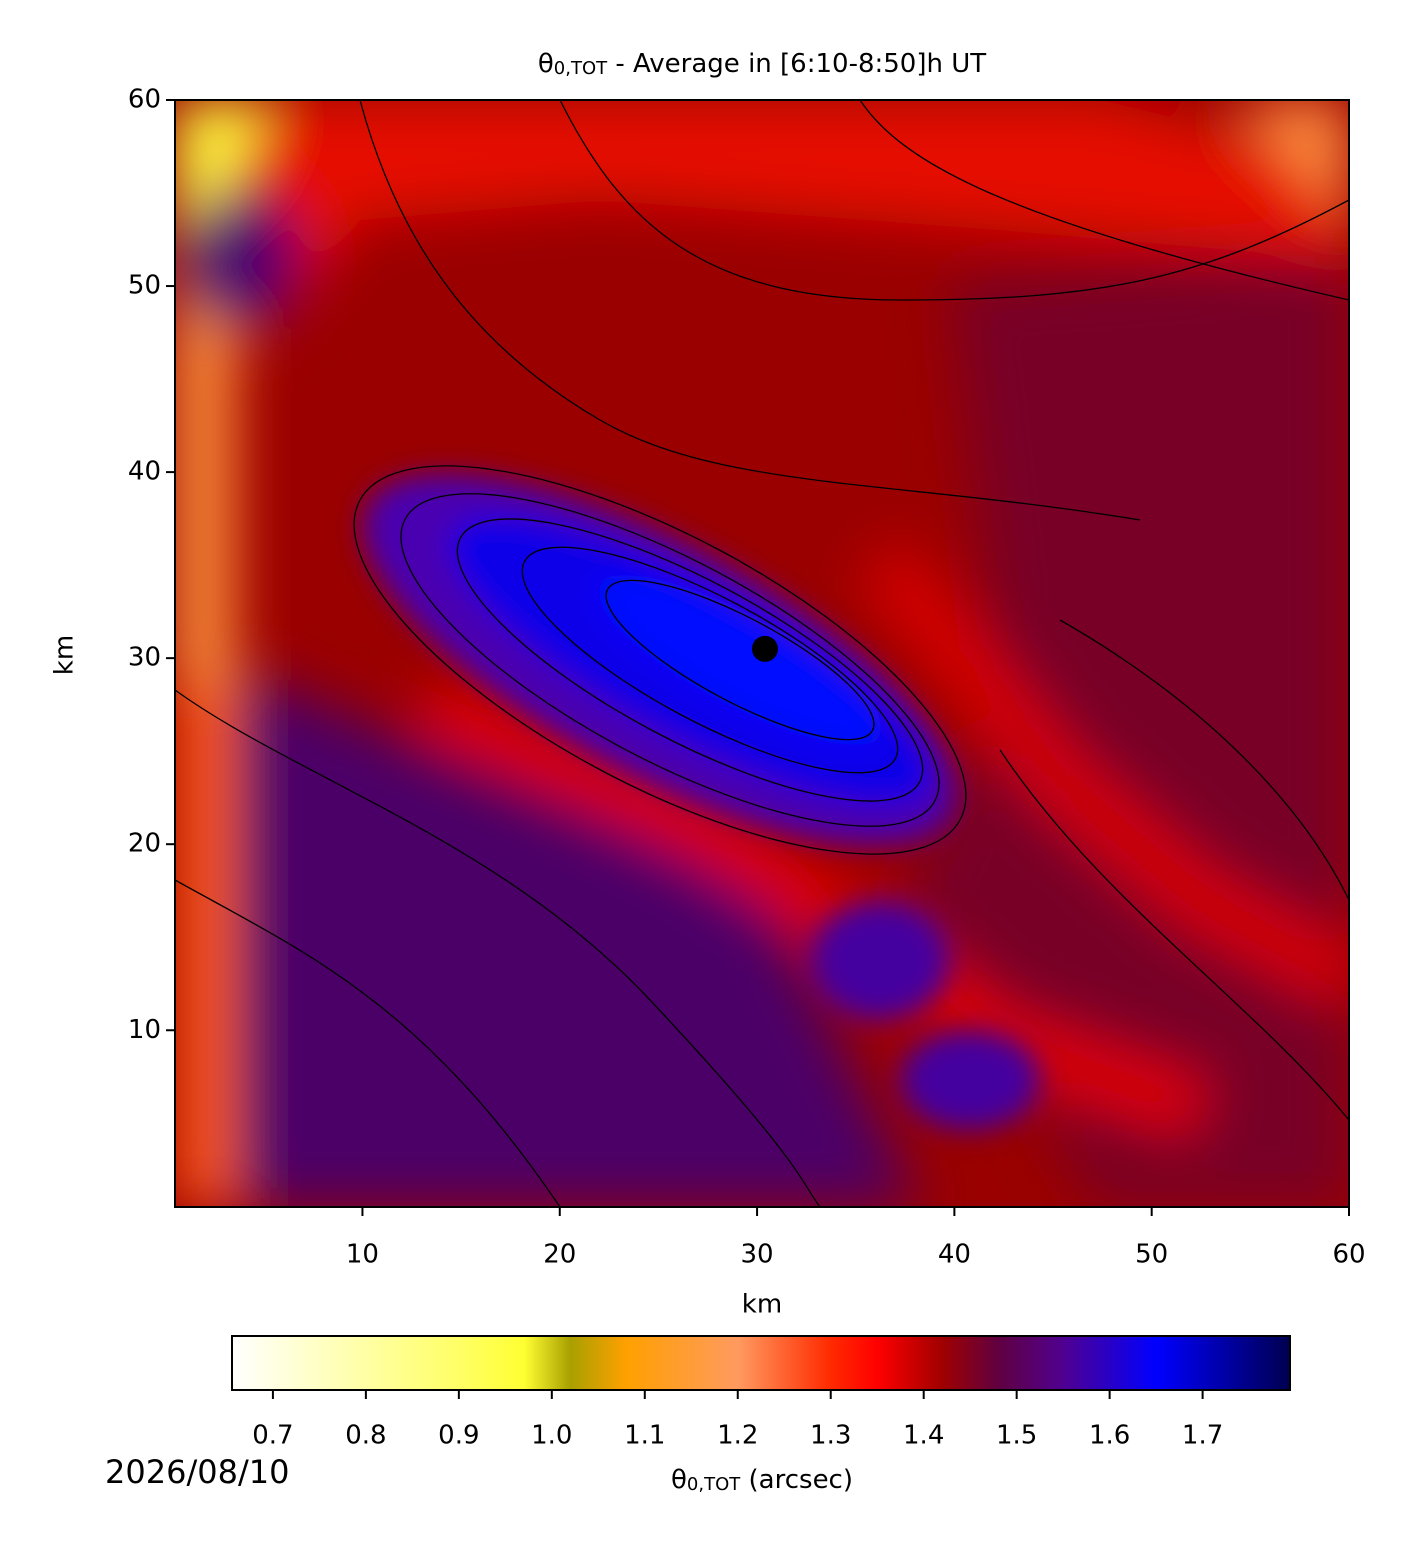  Describe the element at coordinates (144, 472) in the screenshot. I see `y-tick-label: 40` at that location.